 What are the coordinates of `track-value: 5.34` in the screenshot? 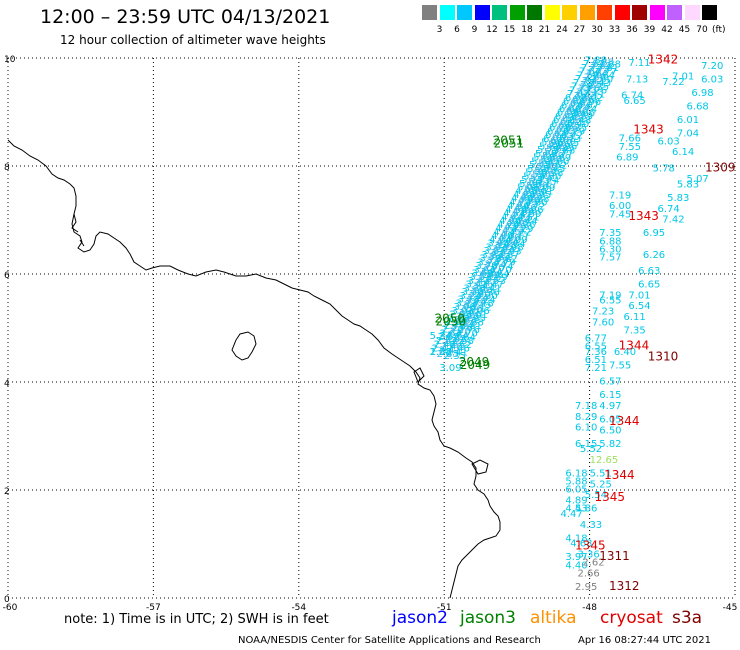 It's located at (441, 336).